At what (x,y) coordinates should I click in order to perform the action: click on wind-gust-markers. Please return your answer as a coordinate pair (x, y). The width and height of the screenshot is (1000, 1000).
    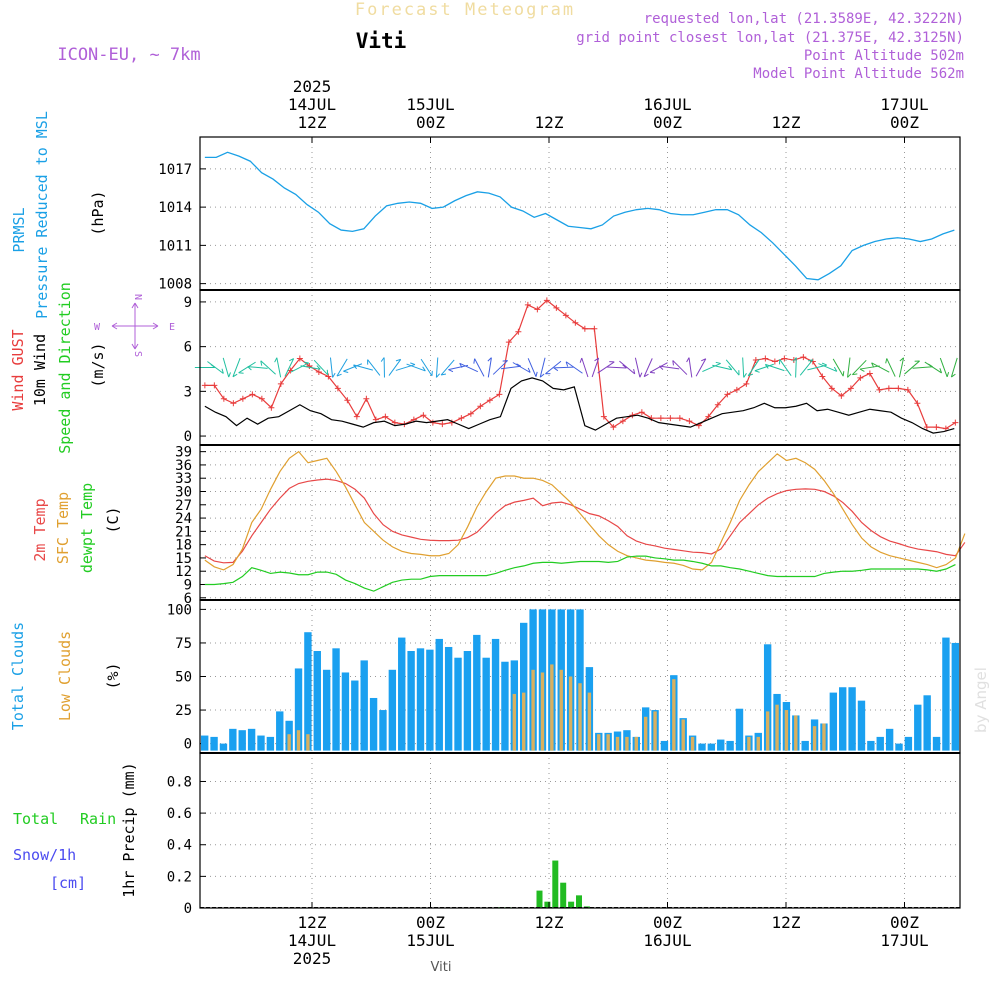
    Looking at the image, I should click on (580, 364).